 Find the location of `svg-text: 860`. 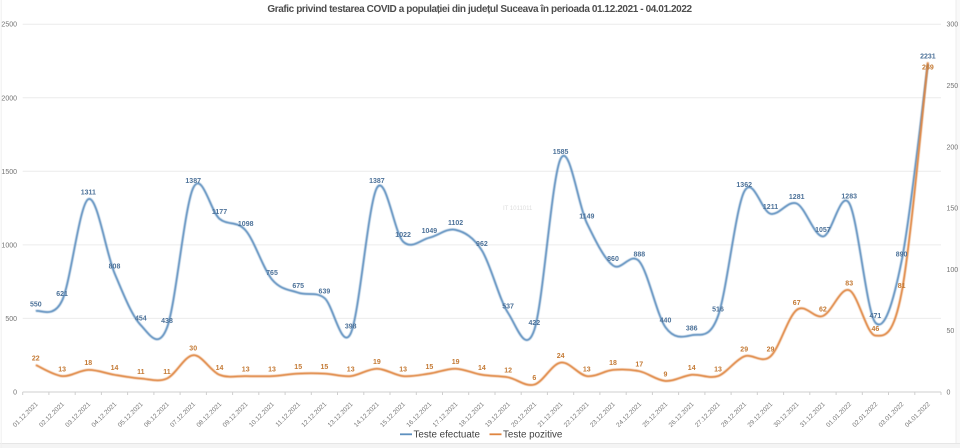

svg-text: 860 is located at coordinates (613, 259).